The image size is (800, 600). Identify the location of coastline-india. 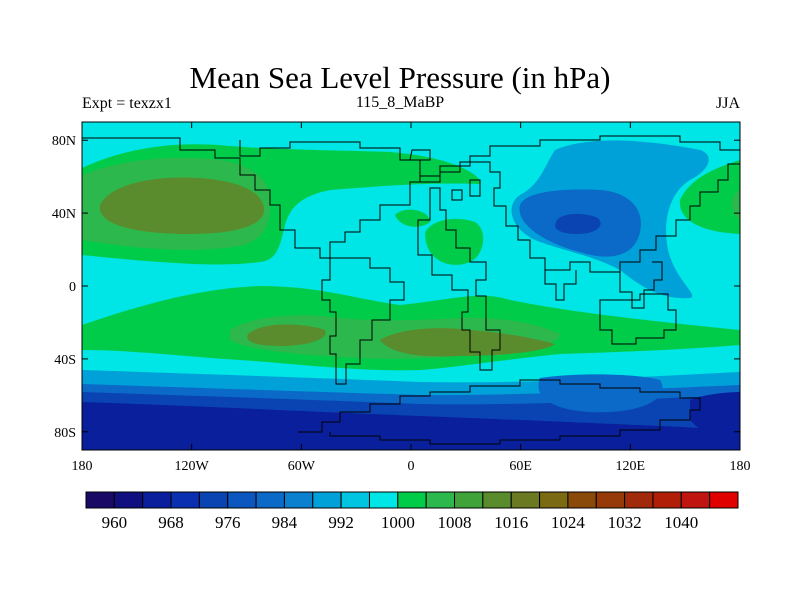
(560, 279).